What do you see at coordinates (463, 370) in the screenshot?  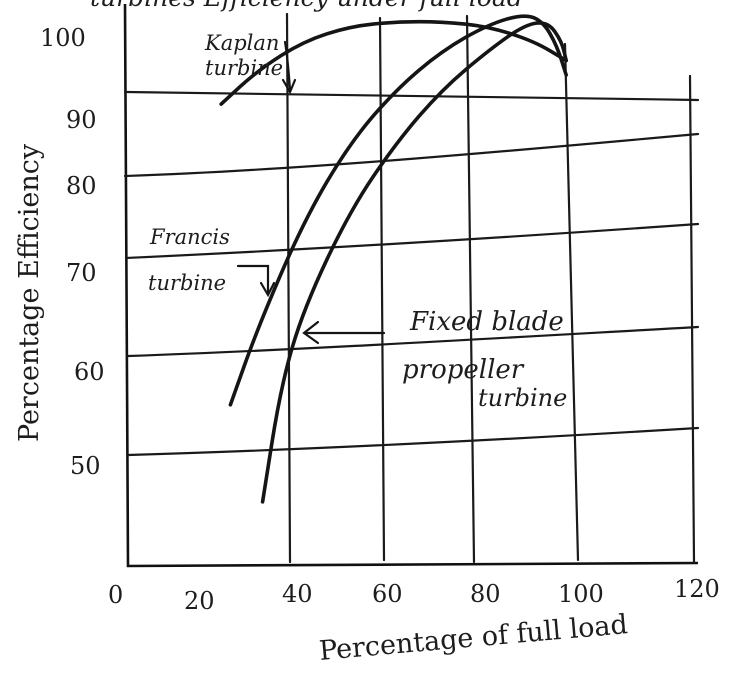 I see `propeller-label-line-2: propeller` at bounding box center [463, 370].